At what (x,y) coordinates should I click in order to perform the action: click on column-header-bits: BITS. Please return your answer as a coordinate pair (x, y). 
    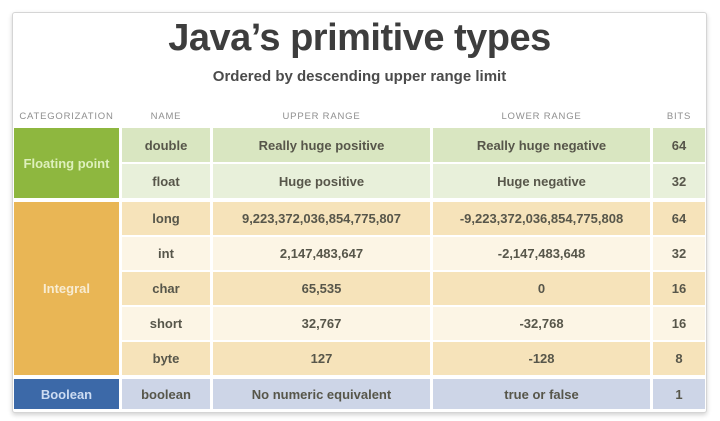
    Looking at the image, I should click on (679, 116).